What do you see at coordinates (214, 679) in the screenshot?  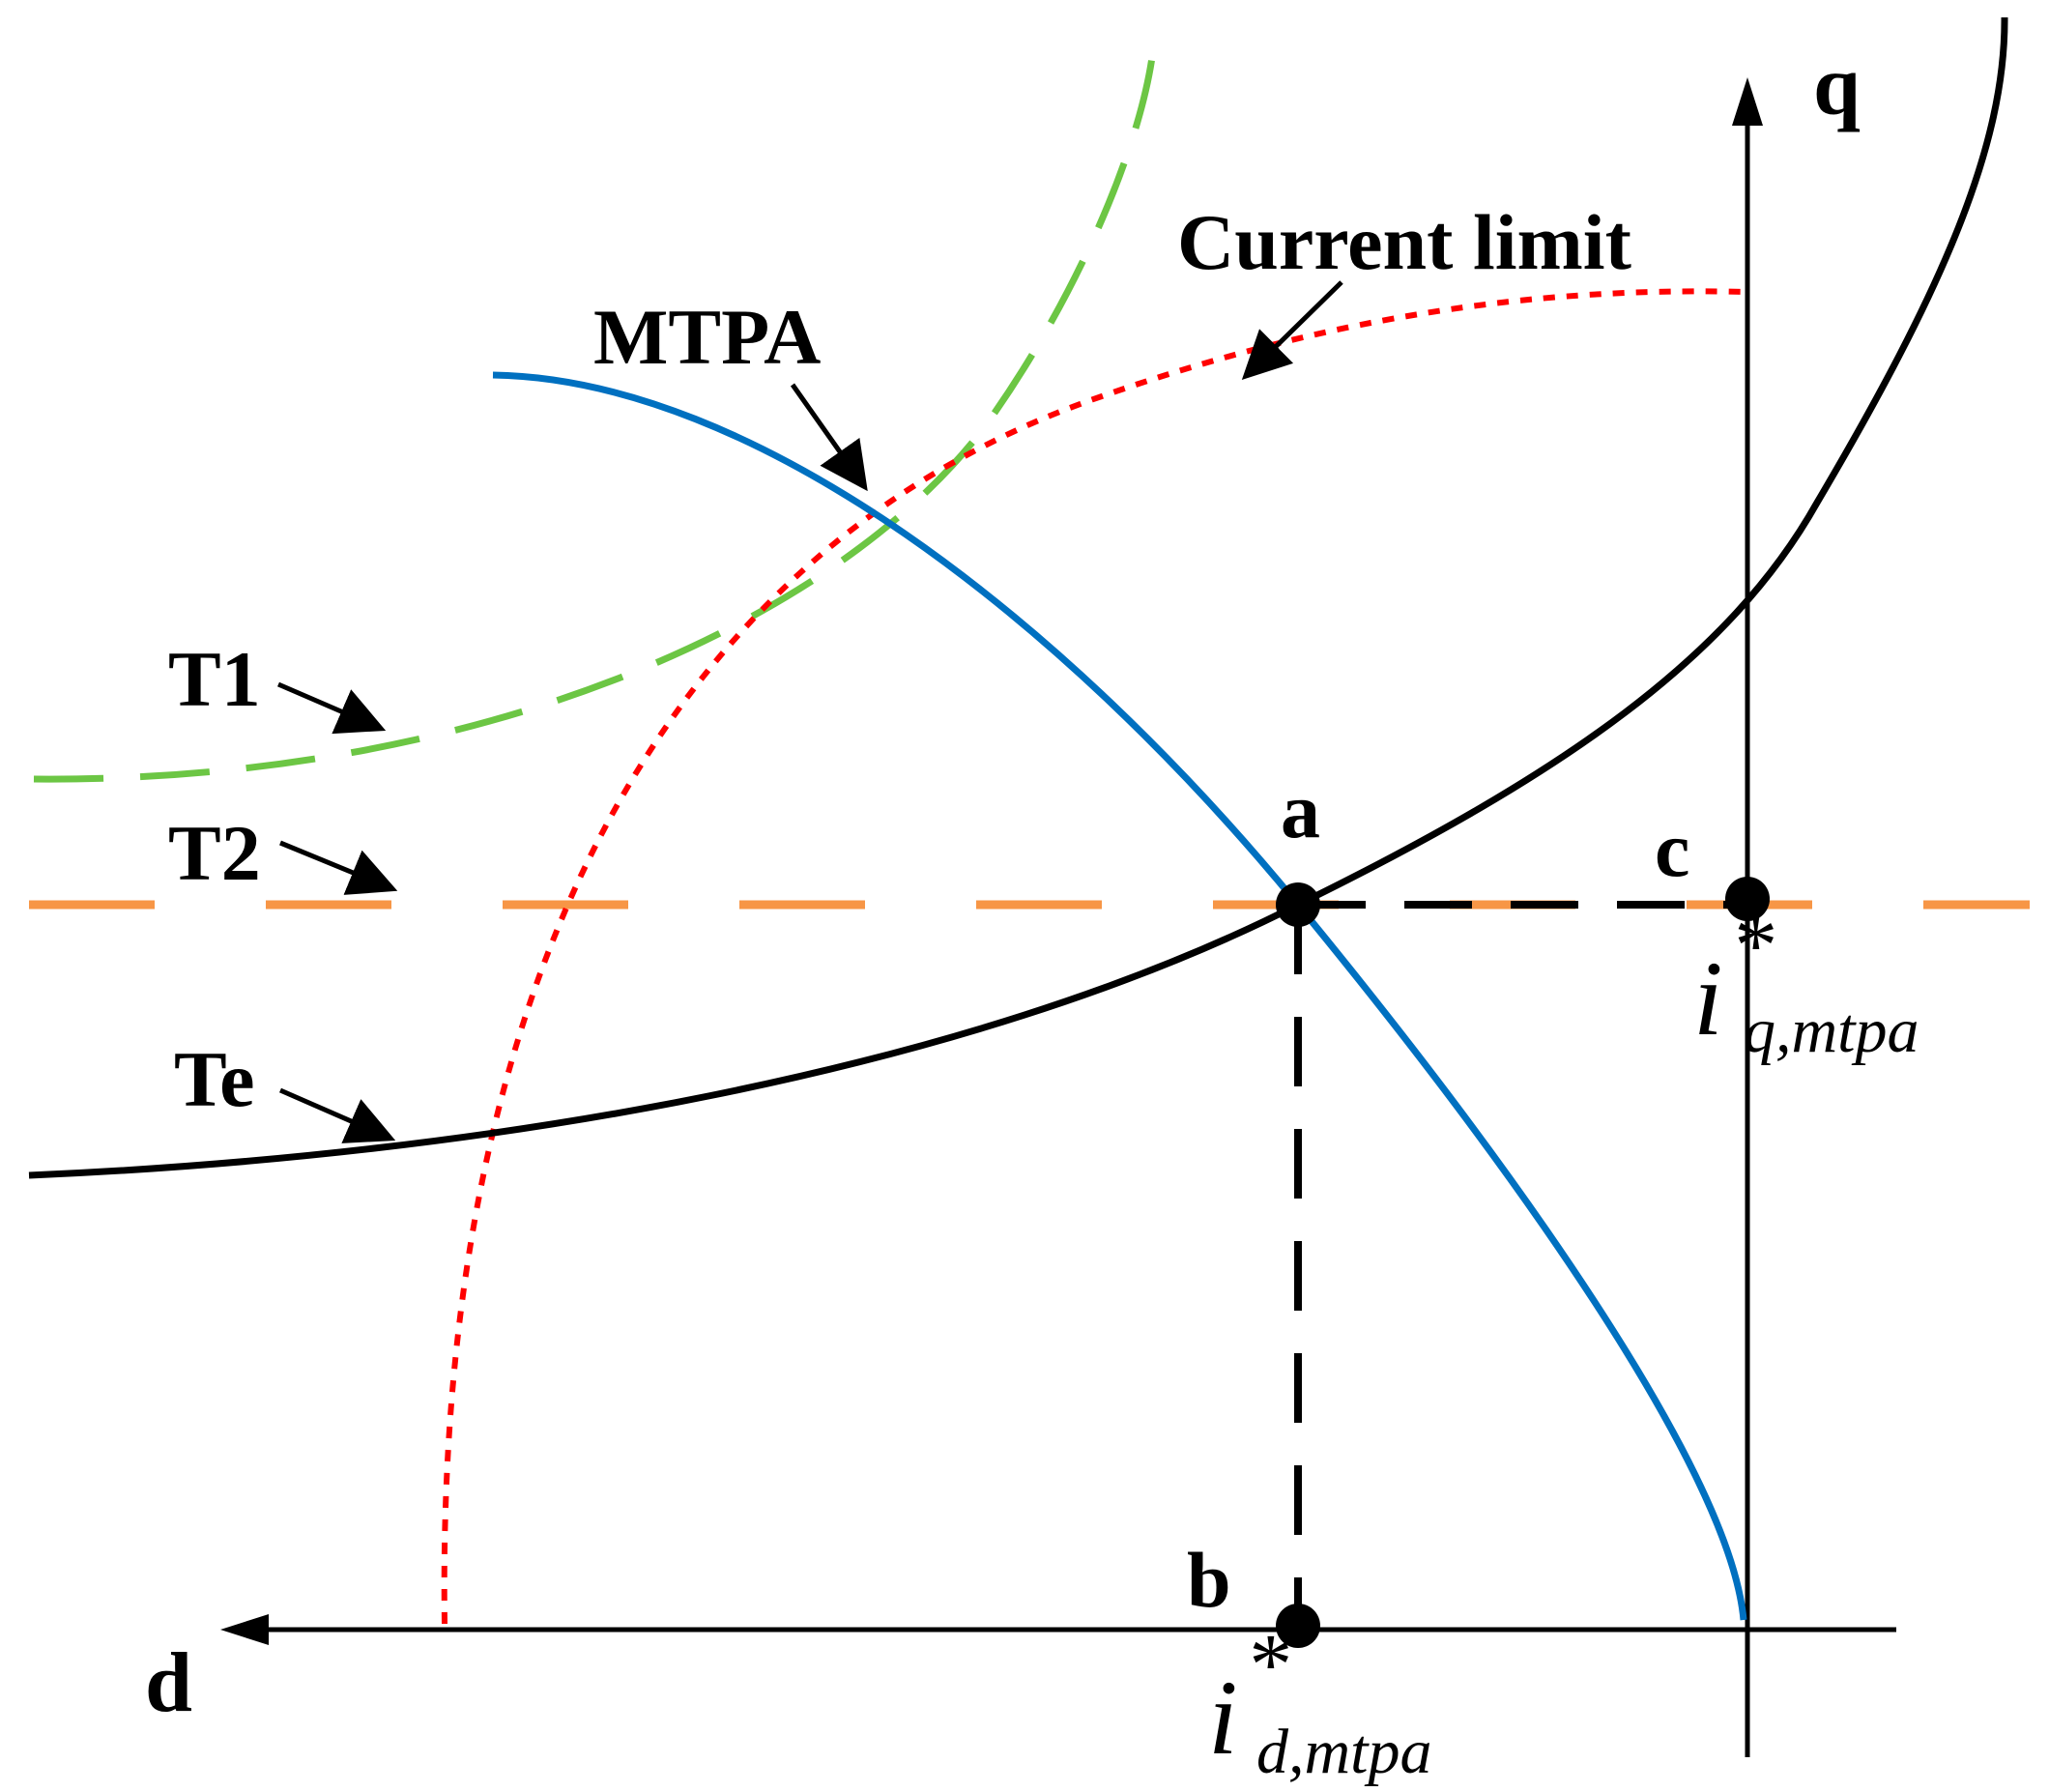 I see `t1-label: T1` at bounding box center [214, 679].